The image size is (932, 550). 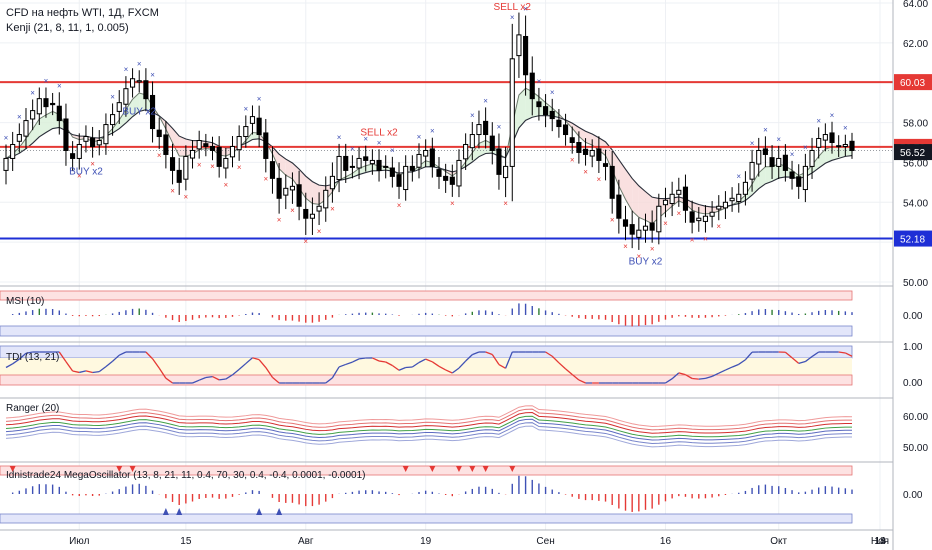 What do you see at coordinates (915, 283) in the screenshot?
I see `y-tick-label: 50.00` at bounding box center [915, 283].